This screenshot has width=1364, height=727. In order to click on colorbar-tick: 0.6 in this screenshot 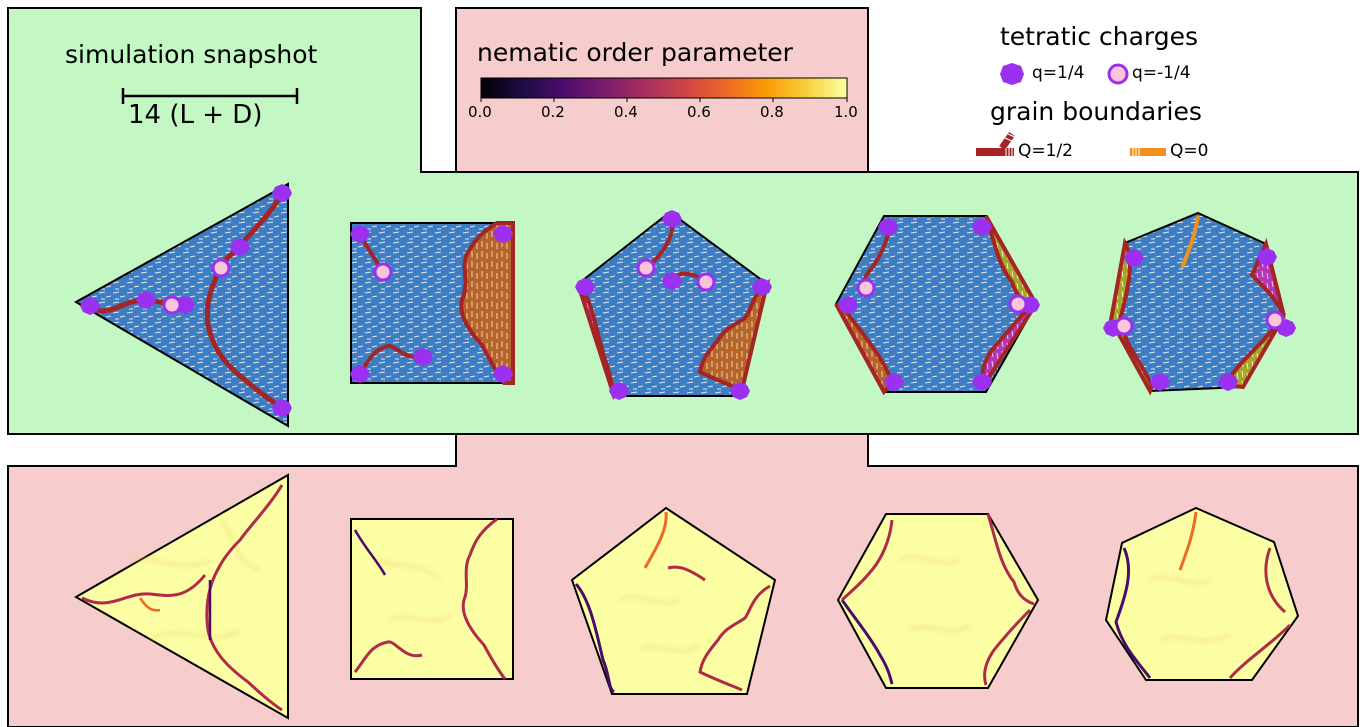, I will do `click(699, 112)`.